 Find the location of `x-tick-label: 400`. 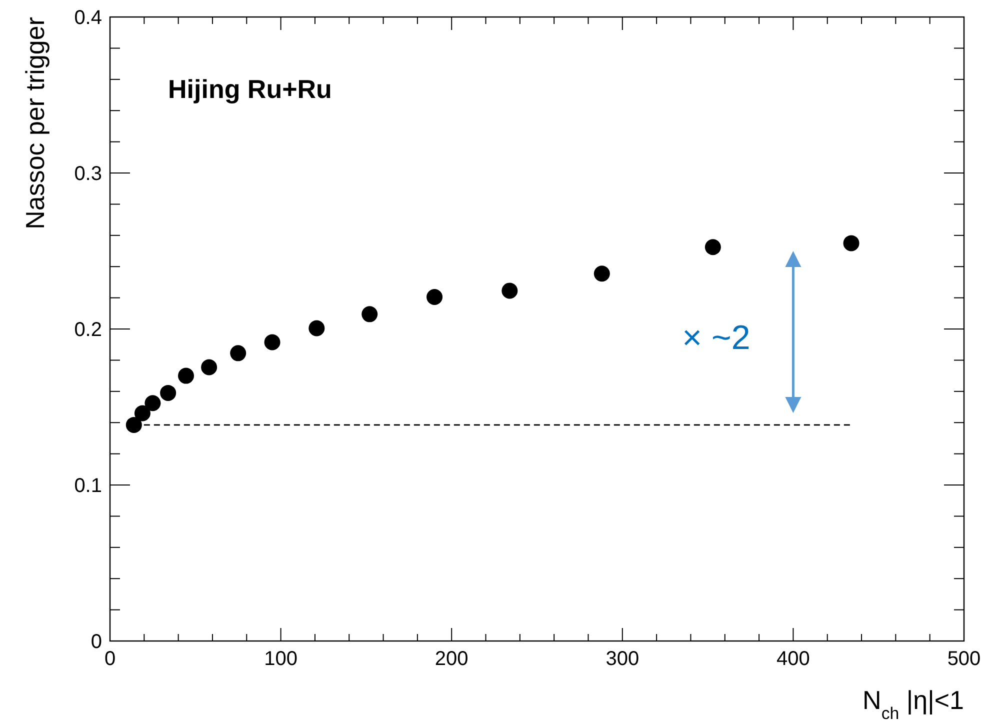

x-tick-label: 400 is located at coordinates (793, 659).